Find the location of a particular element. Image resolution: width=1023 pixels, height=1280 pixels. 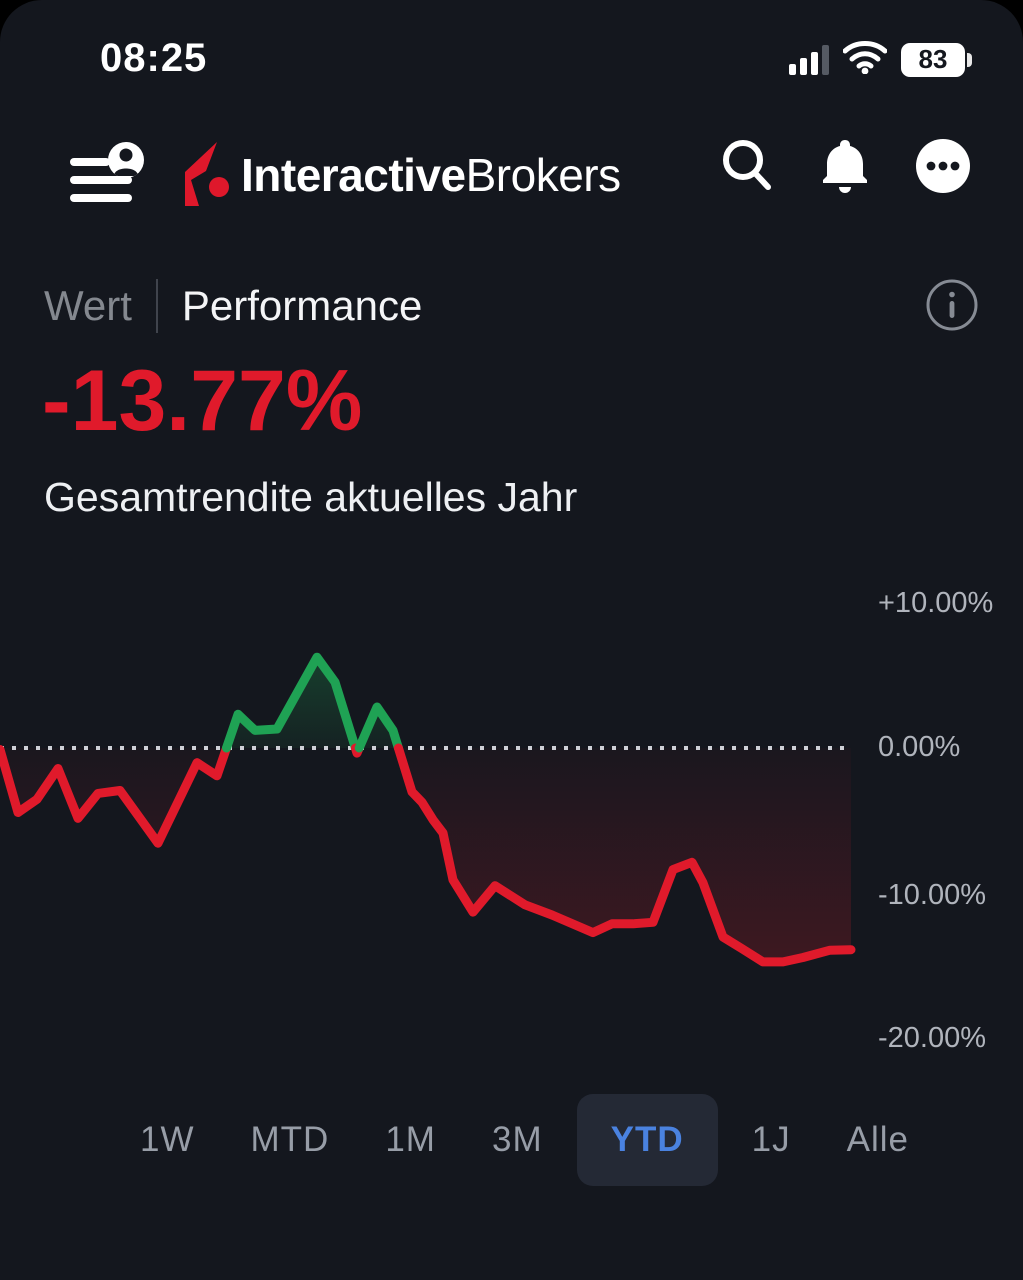

battery-icon: 83 is located at coordinates (936, 59).